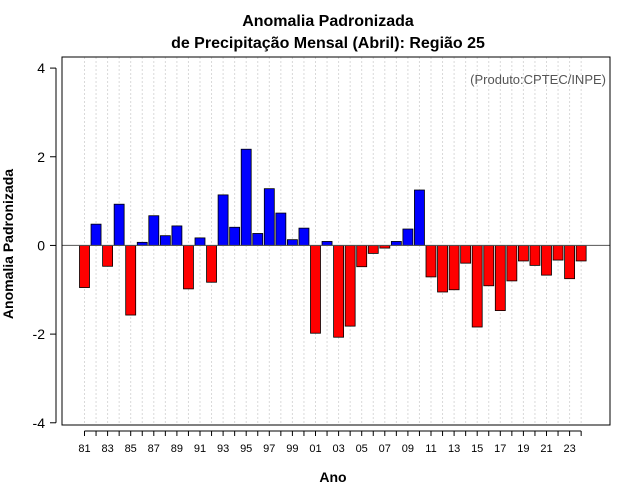 This screenshot has width=640, height=500. Describe the element at coordinates (41, 157) in the screenshot. I see `y-tick-label: 2` at that location.